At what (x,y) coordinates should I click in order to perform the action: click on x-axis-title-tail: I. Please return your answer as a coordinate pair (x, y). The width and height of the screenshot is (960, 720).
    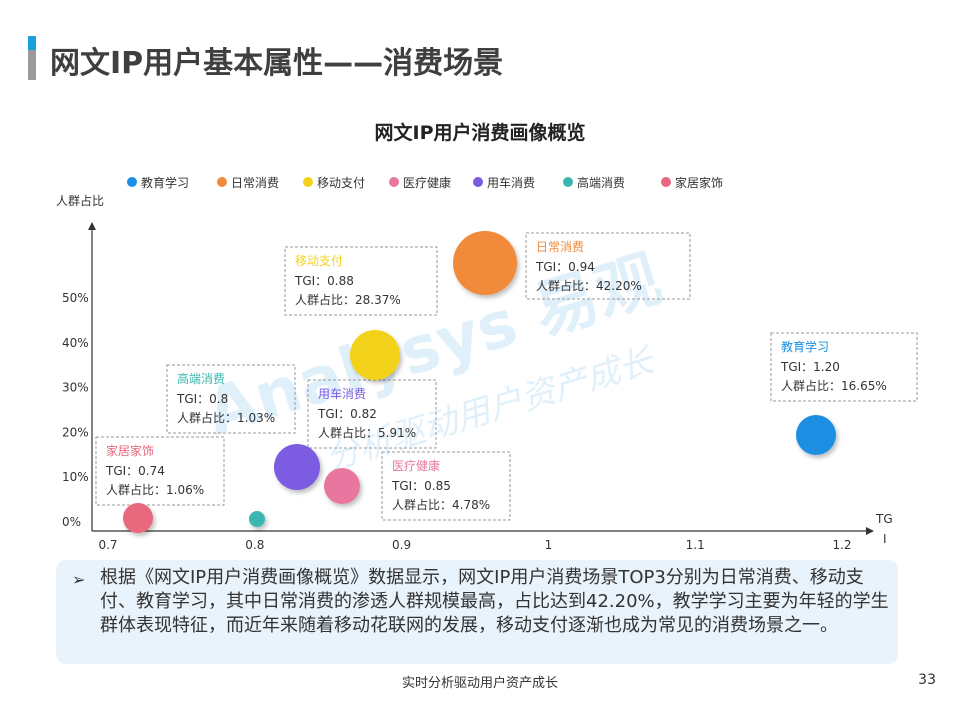
    Looking at the image, I should click on (885, 539).